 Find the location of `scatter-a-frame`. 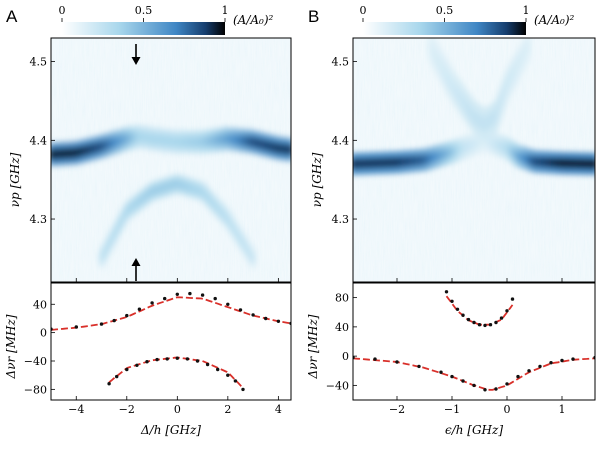

scatter-a-frame is located at coordinates (171, 341).